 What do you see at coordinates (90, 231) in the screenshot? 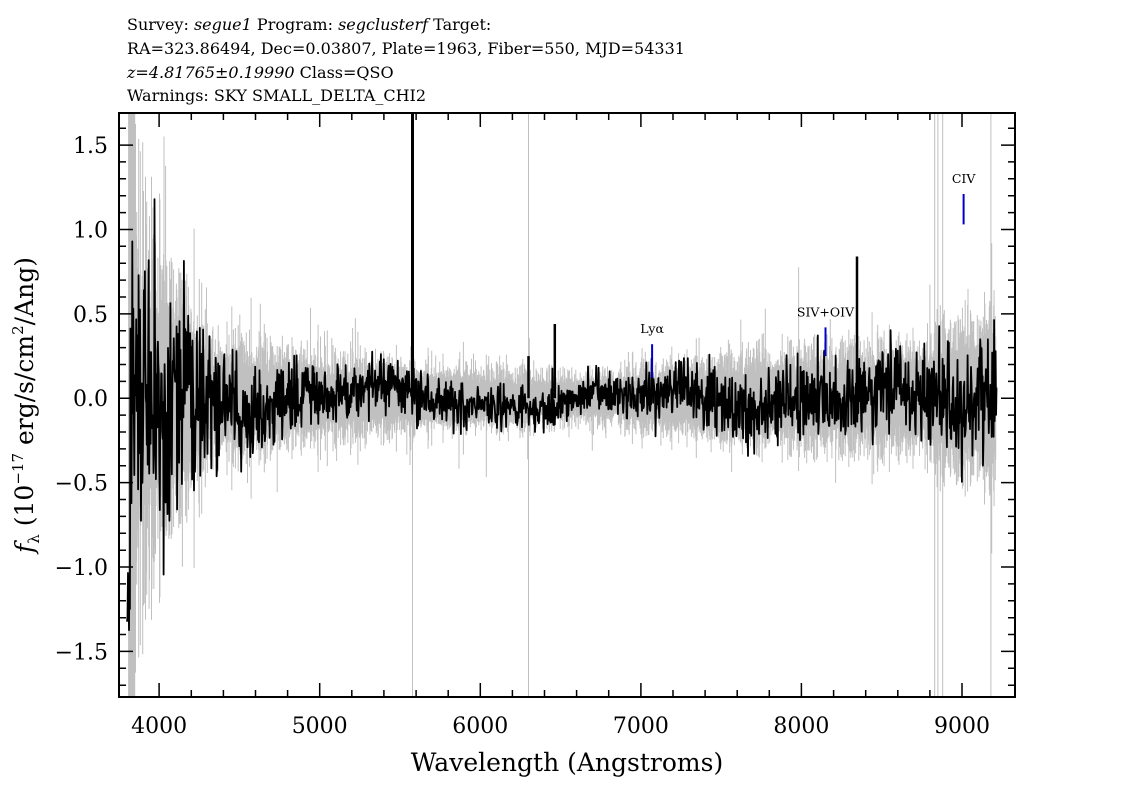
I see `y-tick-label: 1.0` at bounding box center [90, 231].